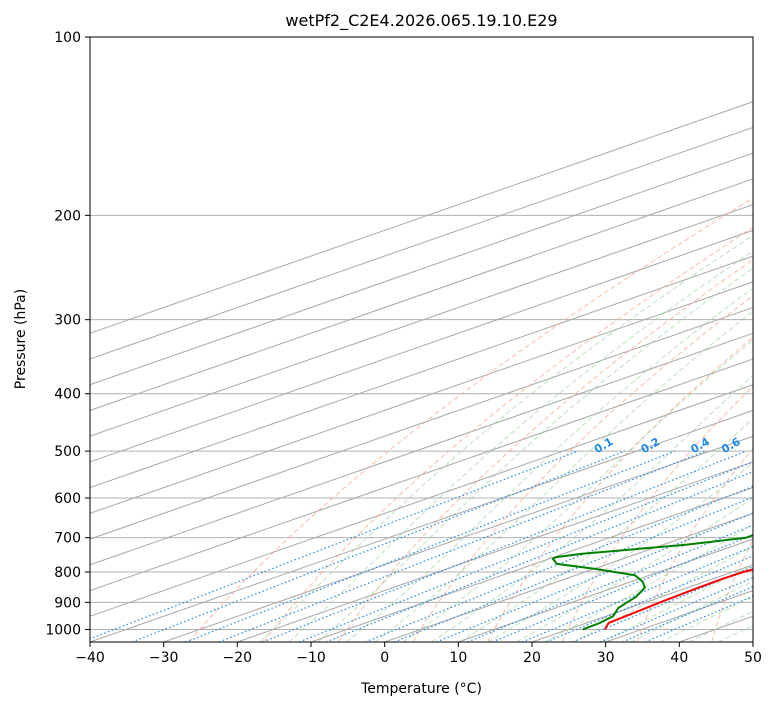 The image size is (775, 708). I want to click on y-tick-label: 100, so click(67, 38).